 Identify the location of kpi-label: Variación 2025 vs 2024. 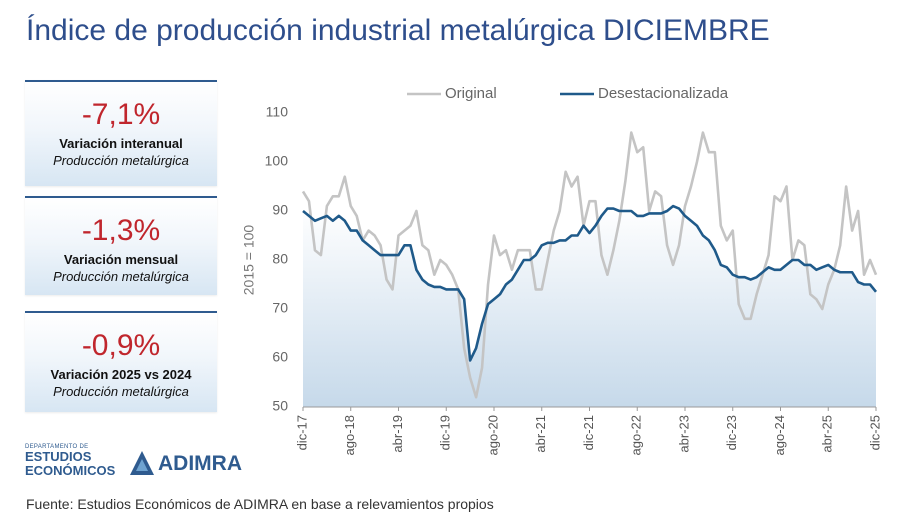
(121, 374).